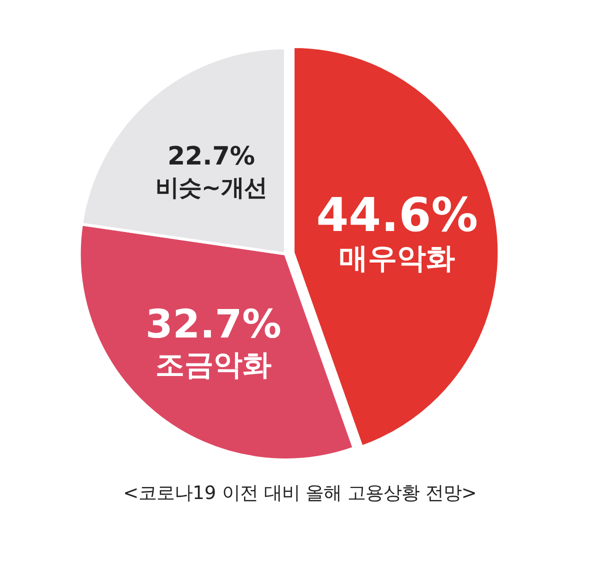 The image size is (600, 568). I want to click on data-label: 44.6%, so click(397, 215).